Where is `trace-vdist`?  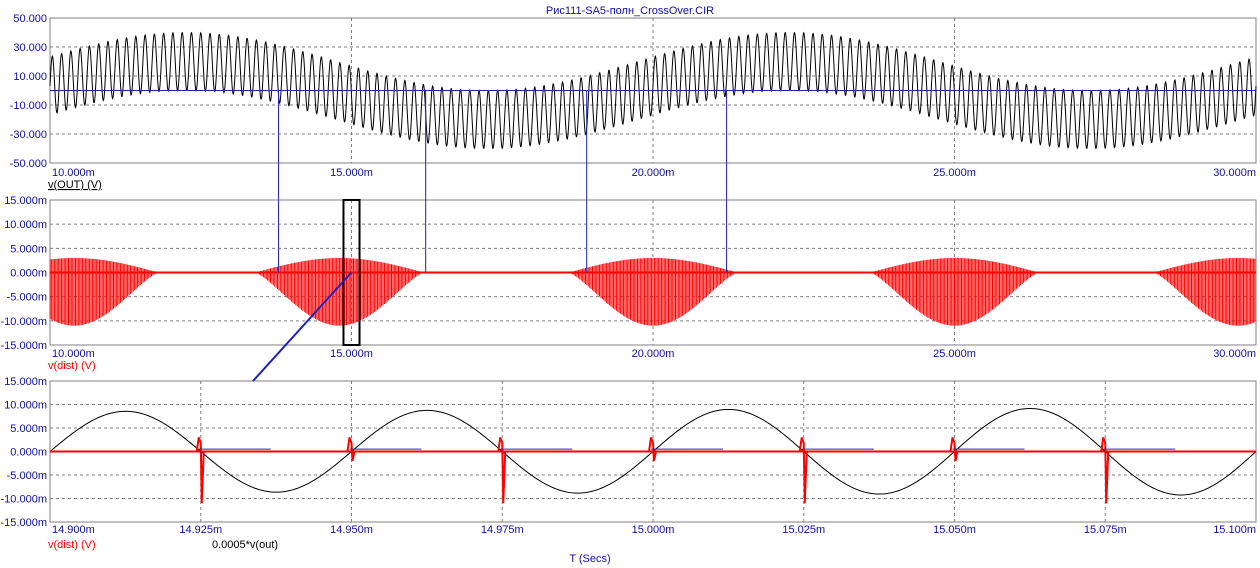
trace-vdist is located at coordinates (652, 292).